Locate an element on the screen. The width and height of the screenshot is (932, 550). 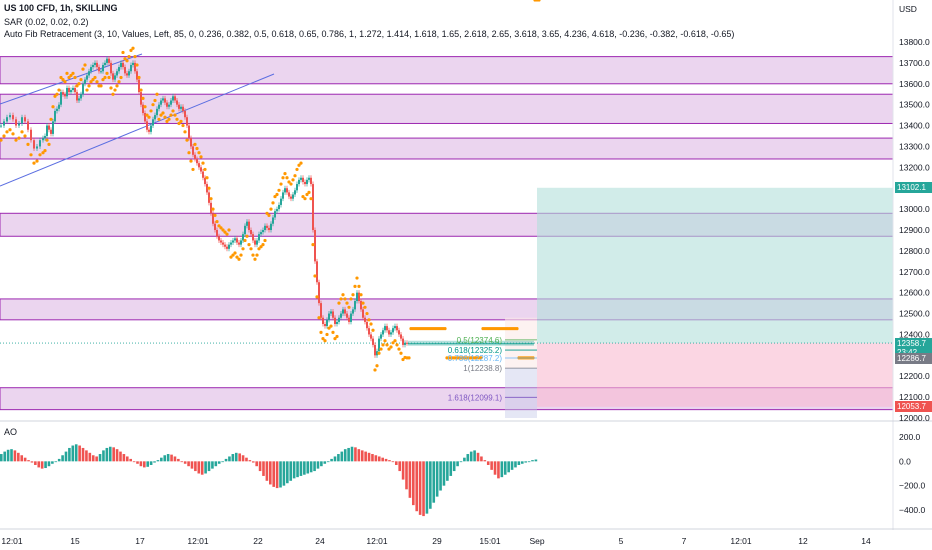
price-tick-1: 13700.0 is located at coordinates (914, 63).